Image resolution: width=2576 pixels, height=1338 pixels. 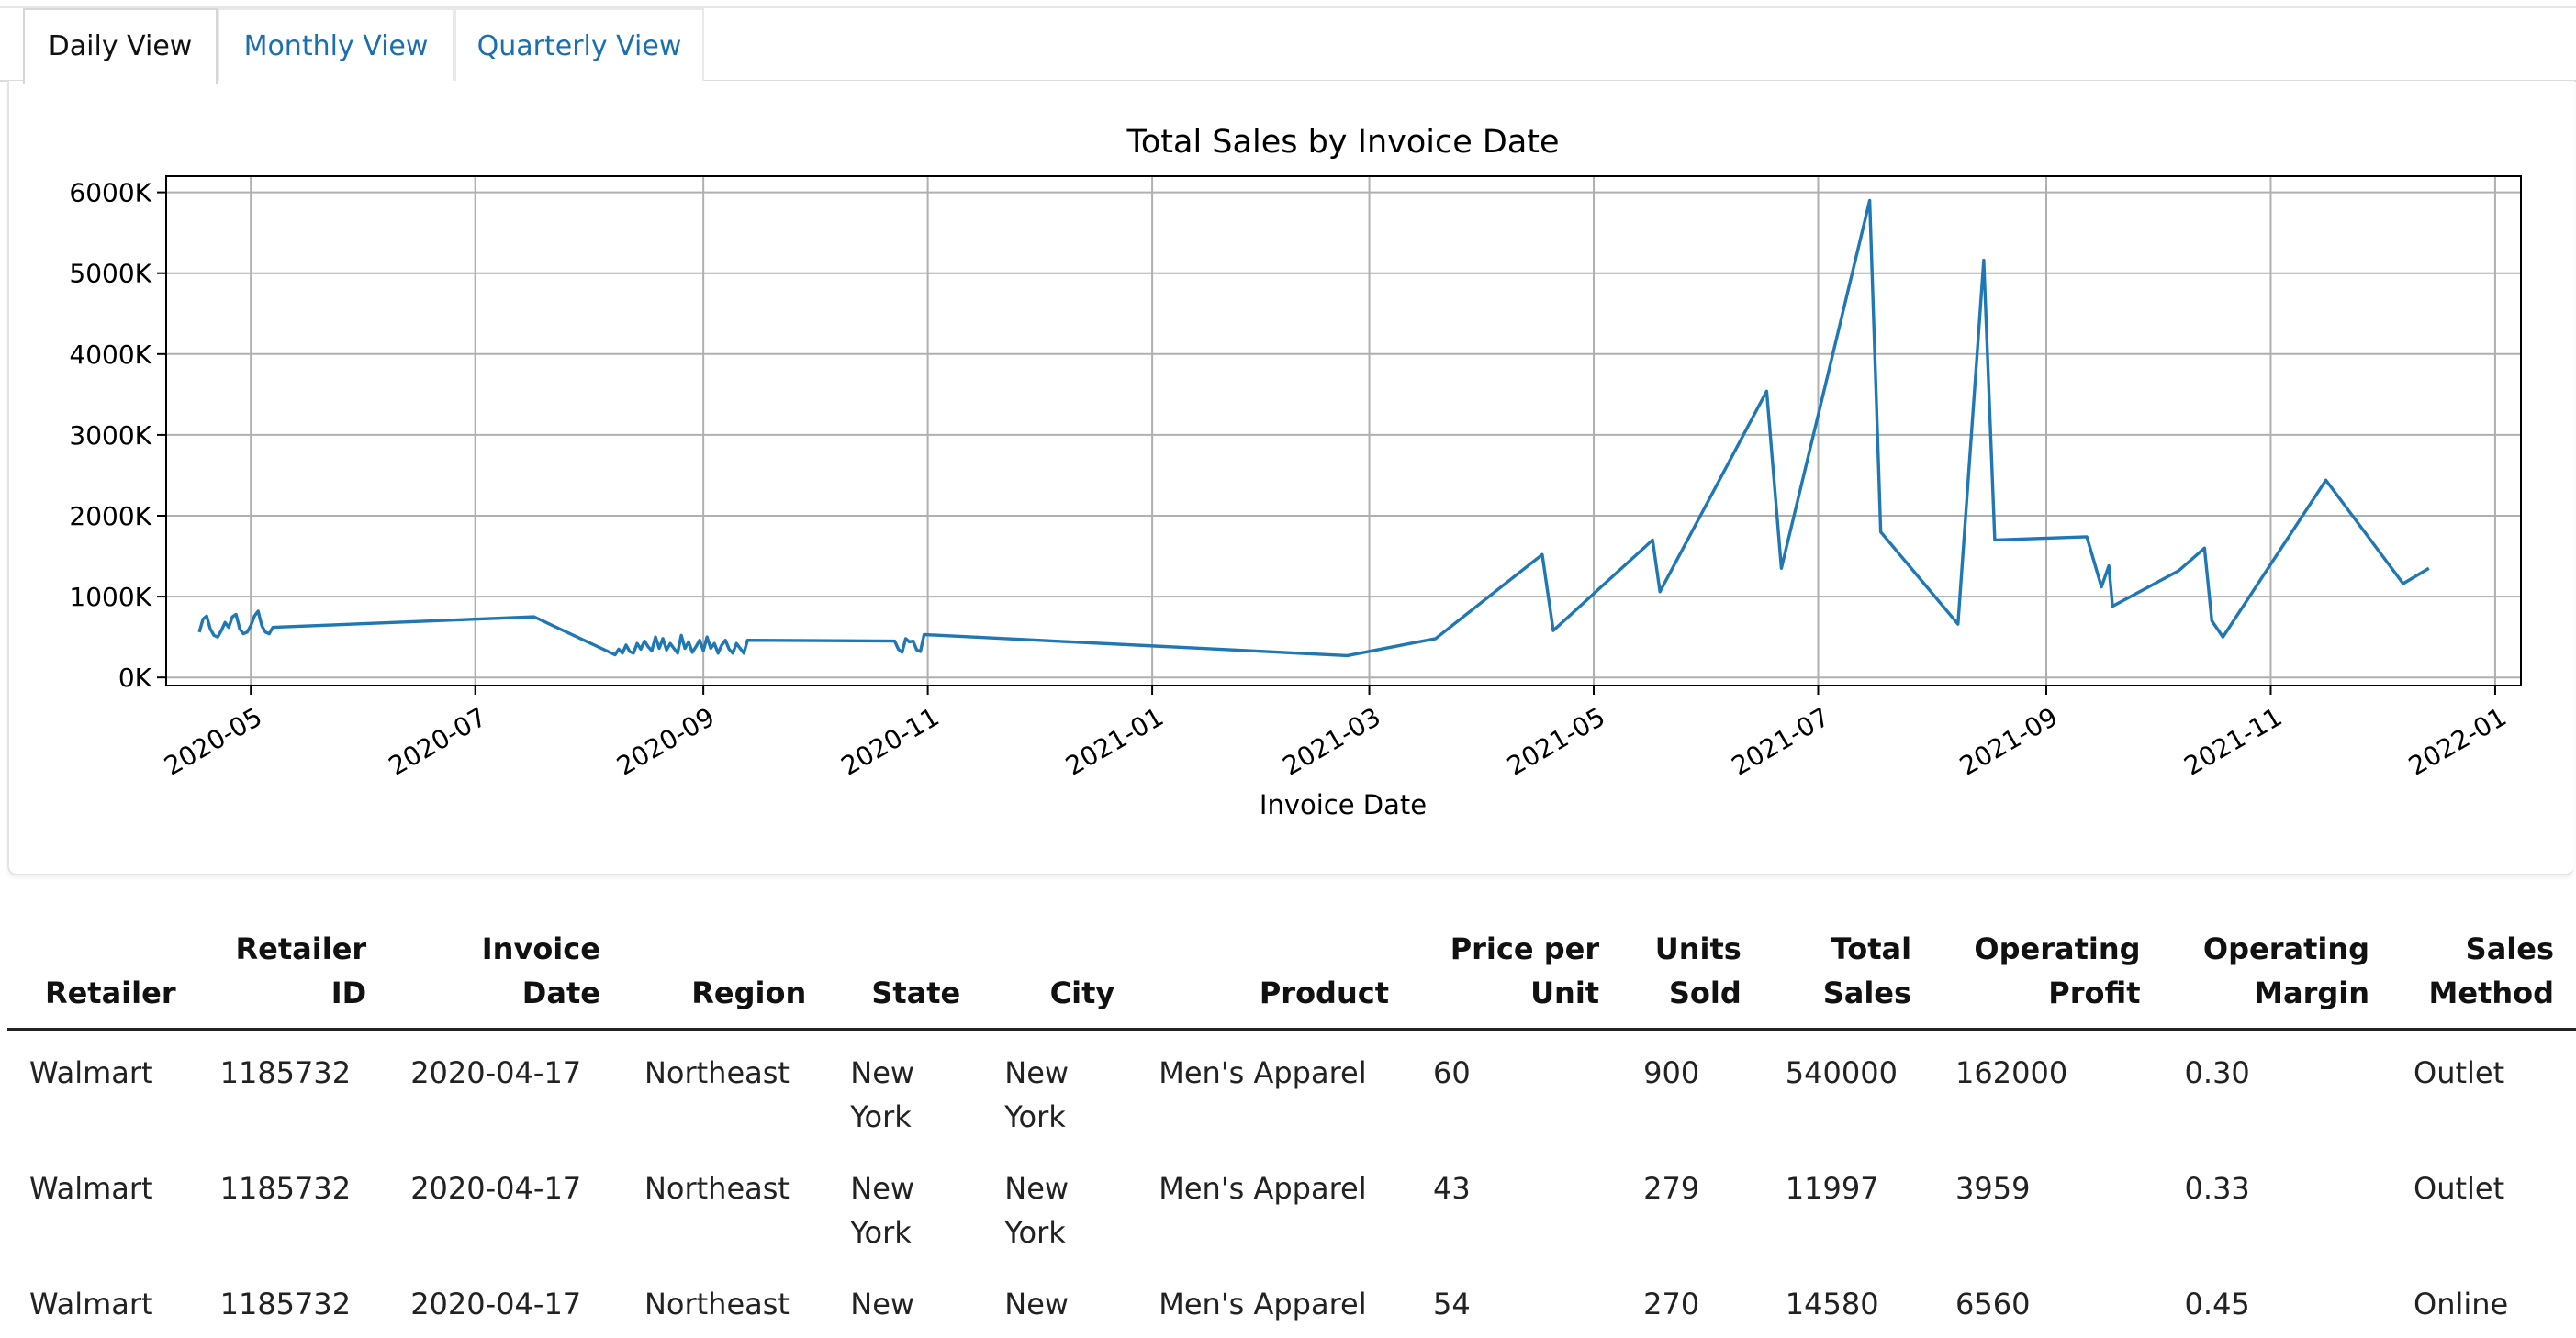 What do you see at coordinates (110, 274) in the screenshot?
I see `y-tick-label: 5000K` at bounding box center [110, 274].